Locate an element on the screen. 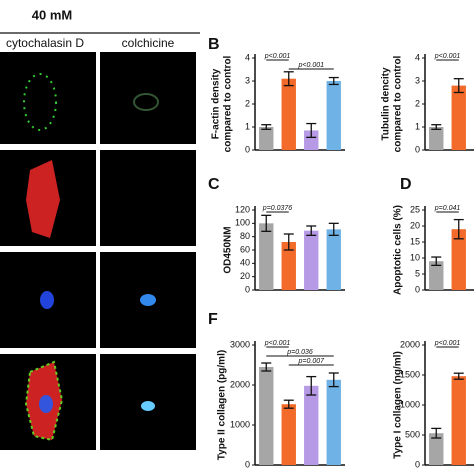  panel-label: D is located at coordinates (406, 184).